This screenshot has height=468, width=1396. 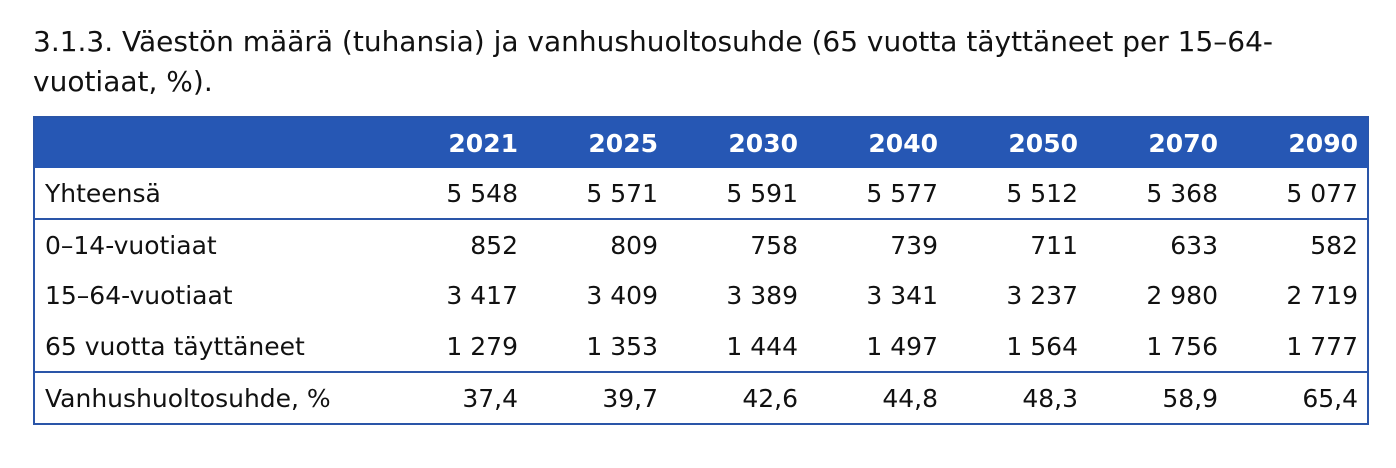 What do you see at coordinates (738, 194) in the screenshot?
I see `table-cell: 5 591` at bounding box center [738, 194].